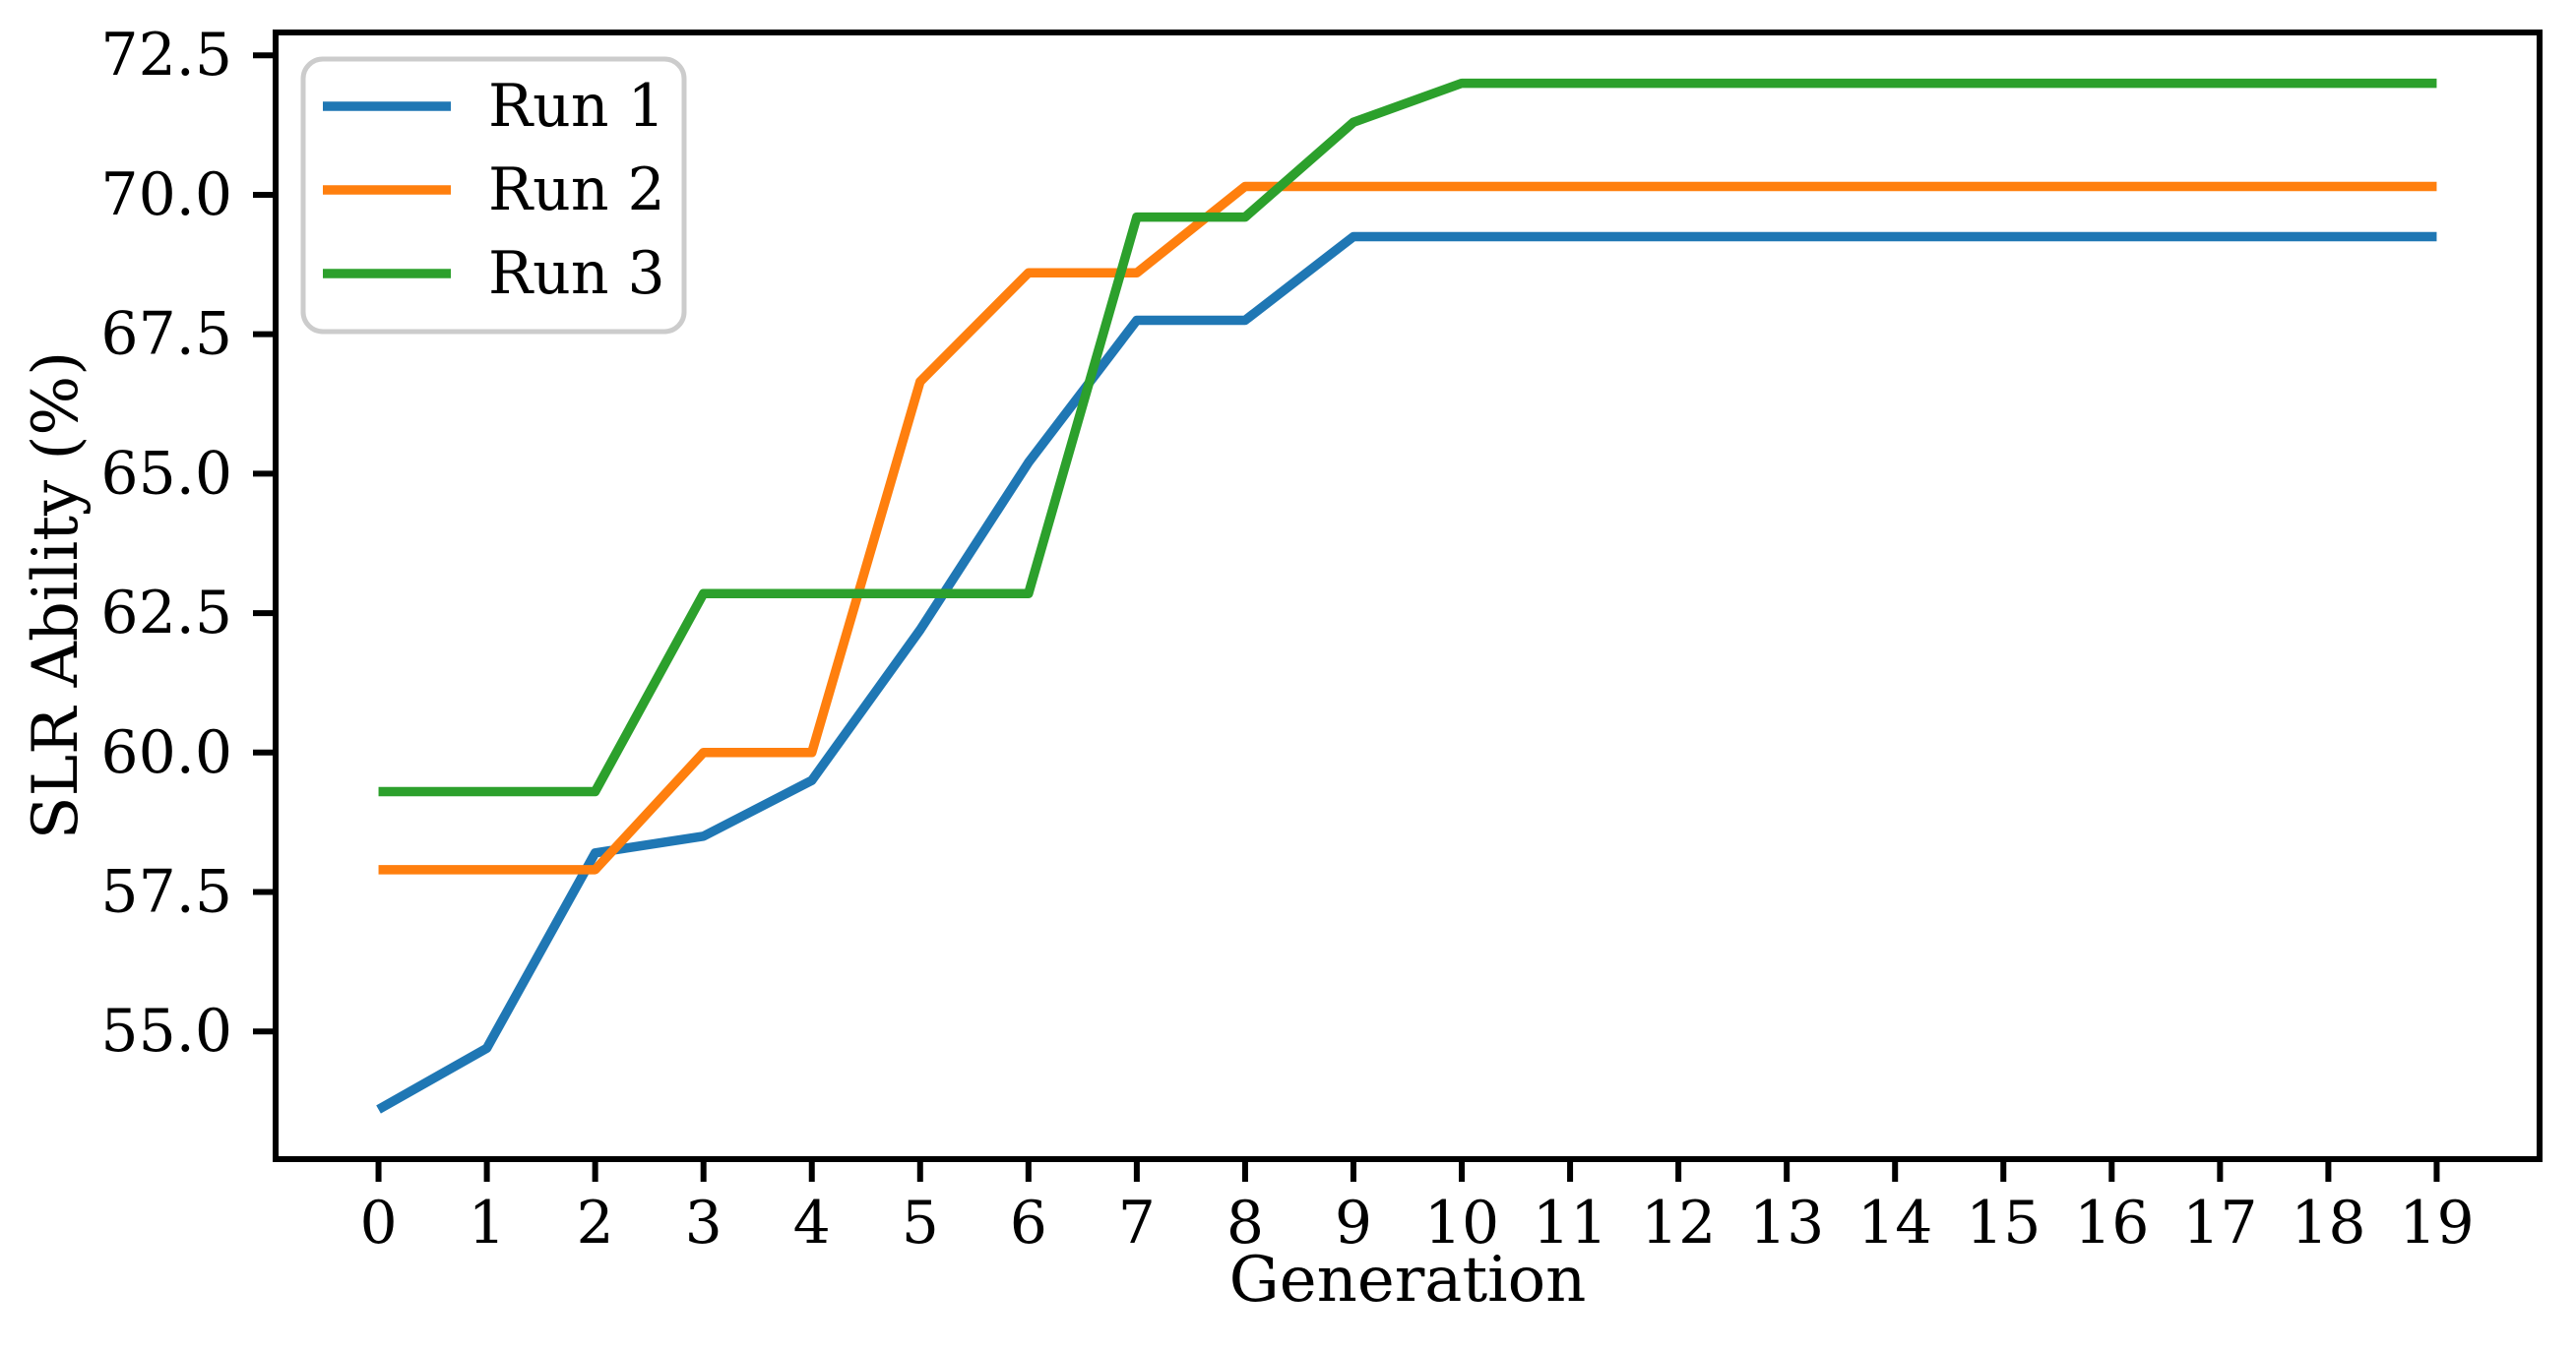  Describe the element at coordinates (166, 1031) in the screenshot. I see `y-tick-label: 55.0` at that location.